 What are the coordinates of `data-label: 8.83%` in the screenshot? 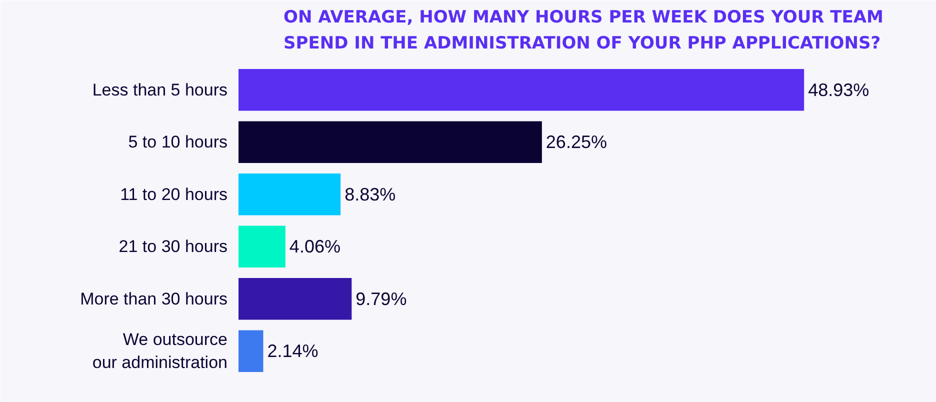 It's located at (370, 194).